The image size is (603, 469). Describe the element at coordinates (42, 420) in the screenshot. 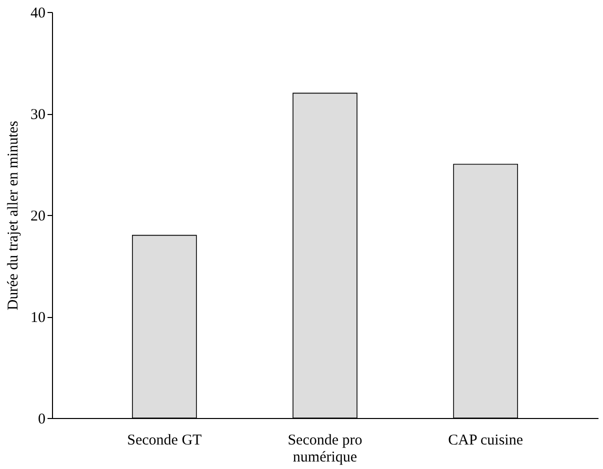

I see `y-tick-label: 0` at that location.